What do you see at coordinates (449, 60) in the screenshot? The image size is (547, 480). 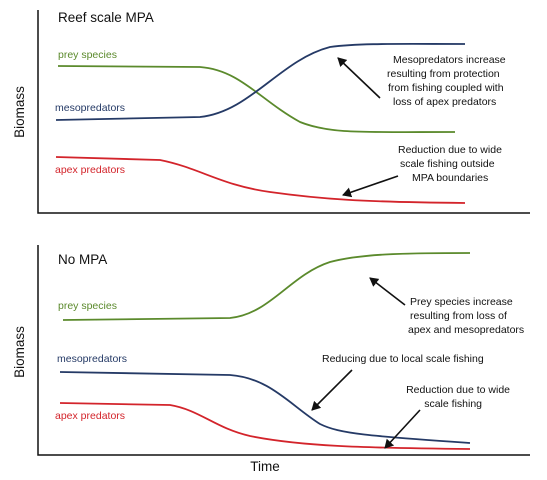 I see `annotation: Mesopredators increase` at bounding box center [449, 60].